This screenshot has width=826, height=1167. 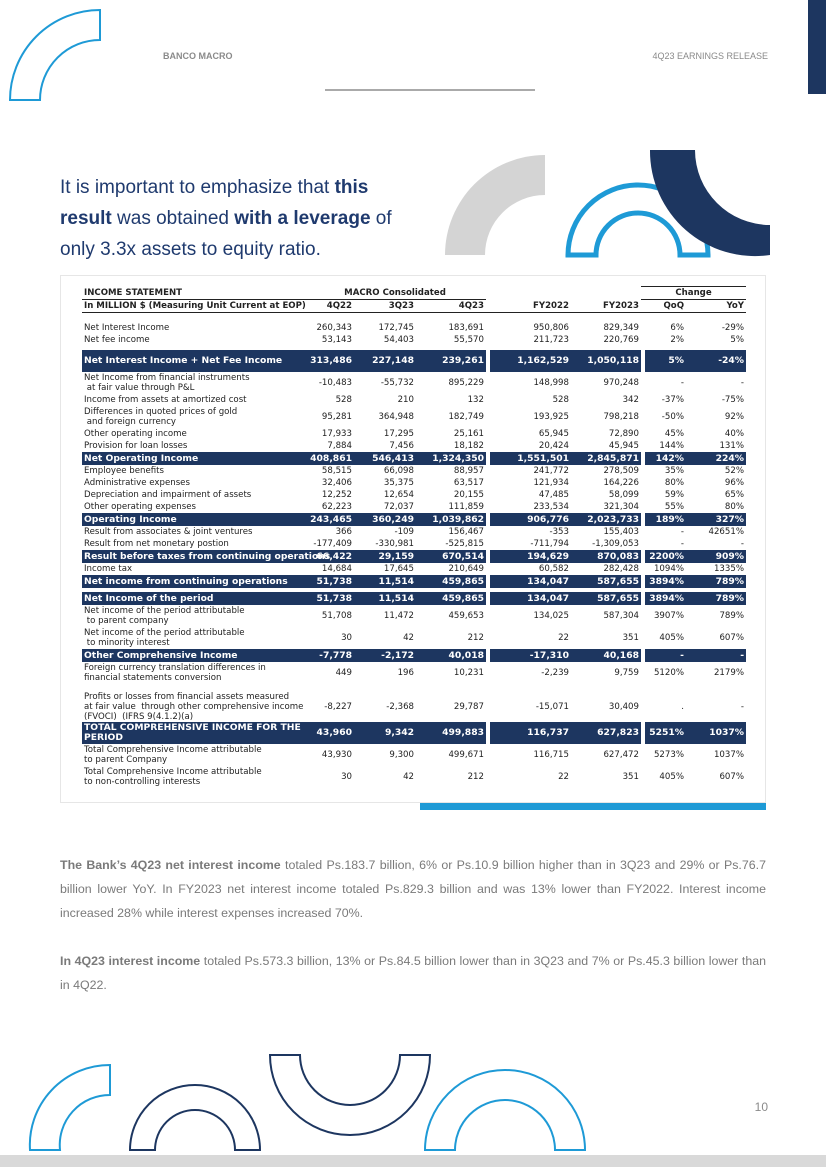 I want to click on cell: 134,047, so click(x=528, y=581).